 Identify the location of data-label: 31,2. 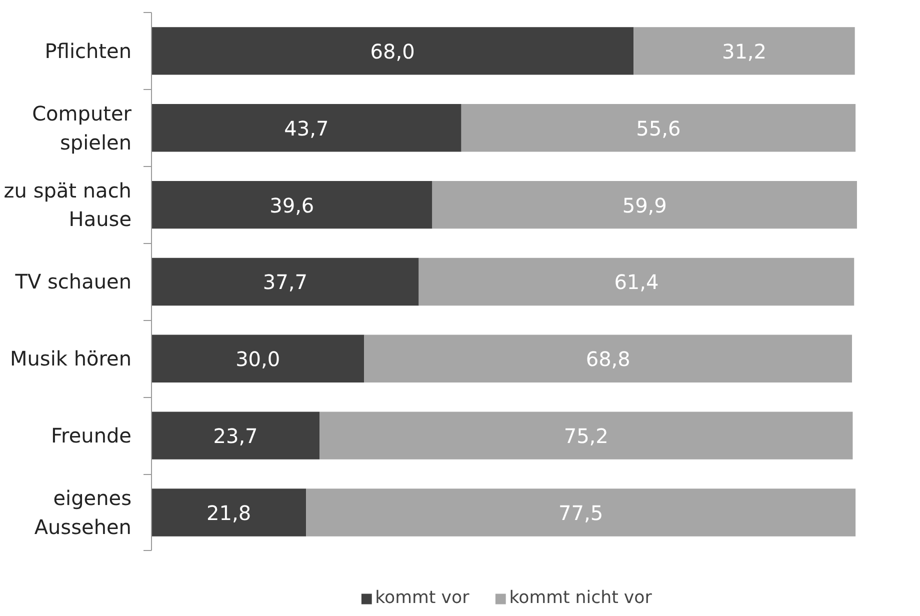
(744, 51).